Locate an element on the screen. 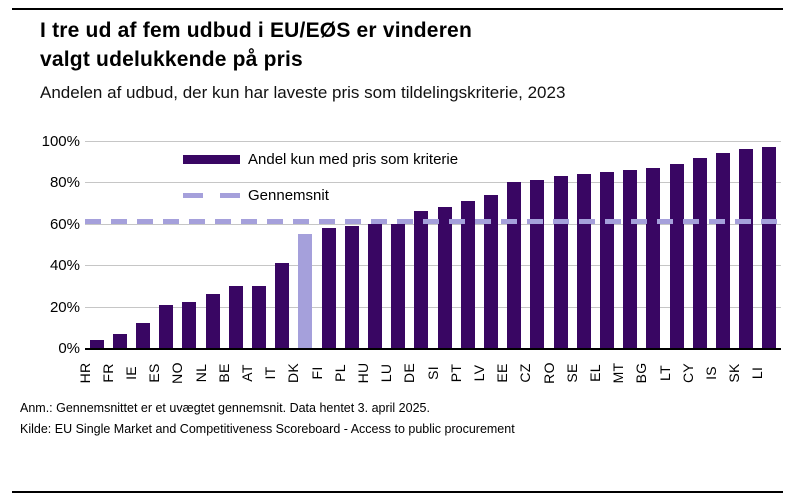 This screenshot has height=501, width=788. bar-FR is located at coordinates (119, 340).